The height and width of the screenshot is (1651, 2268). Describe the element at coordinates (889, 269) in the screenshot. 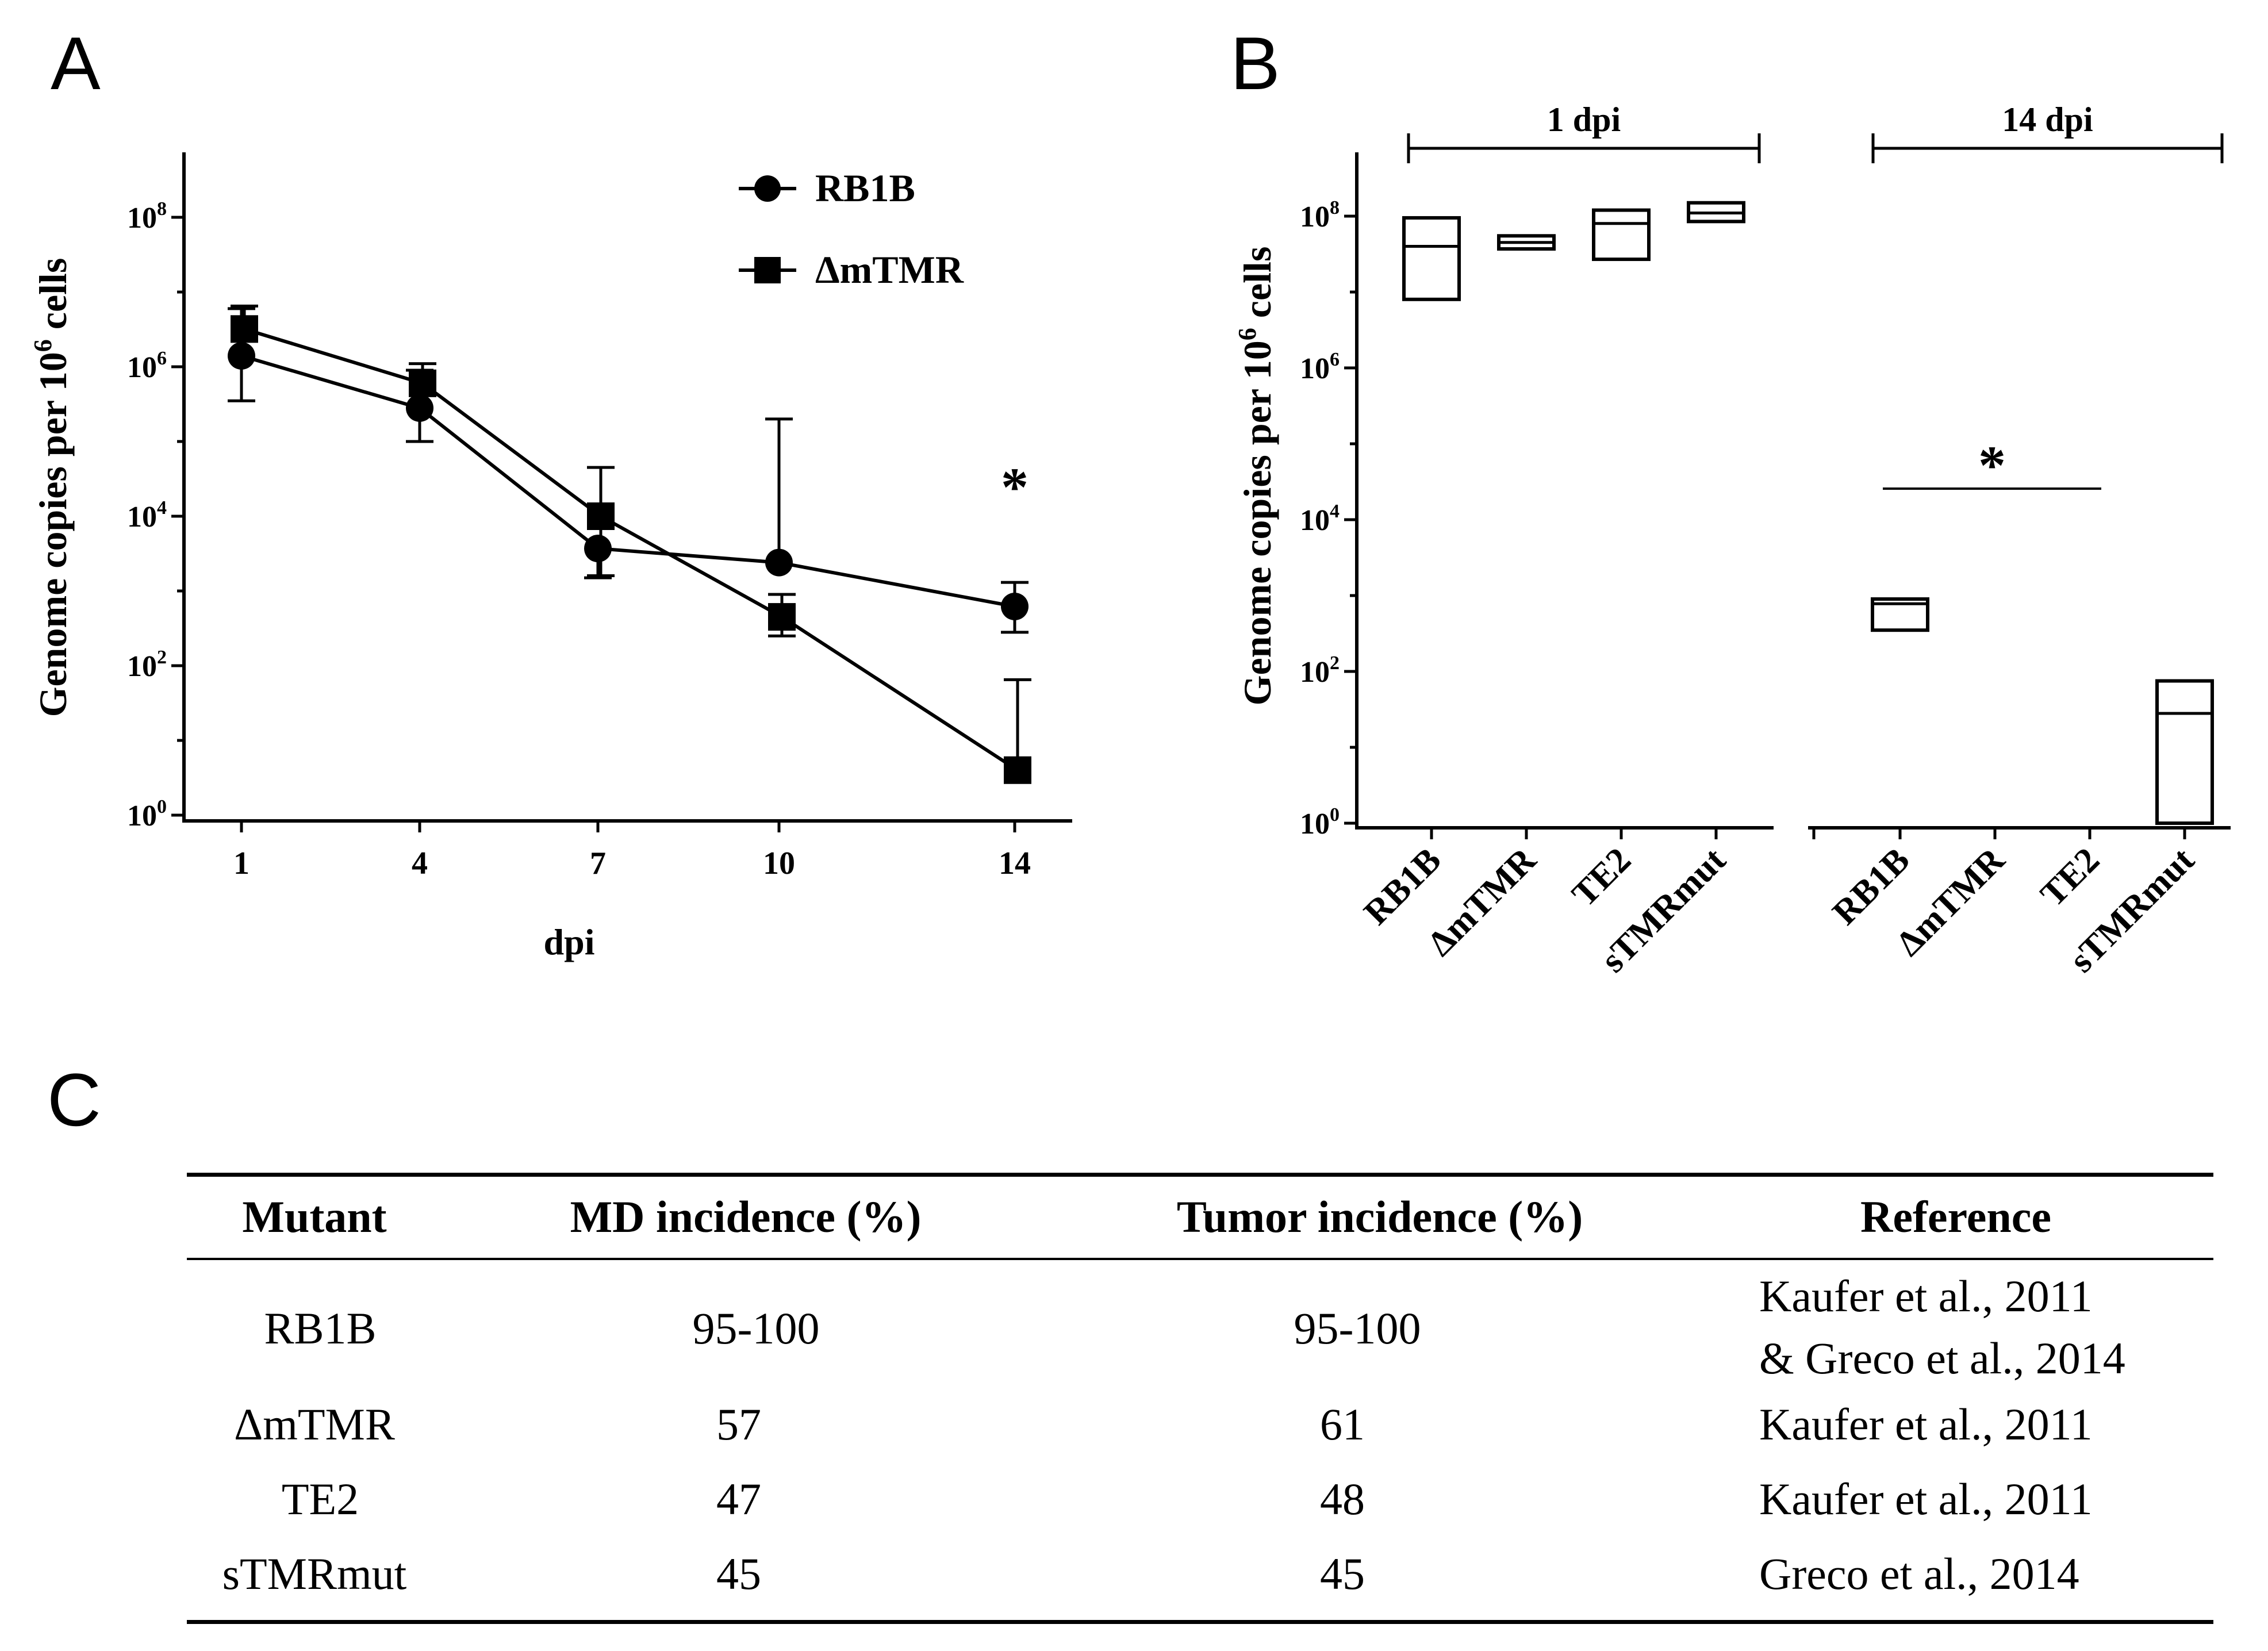

I see `legend-label-dmtmr: ΔmTMR` at that location.